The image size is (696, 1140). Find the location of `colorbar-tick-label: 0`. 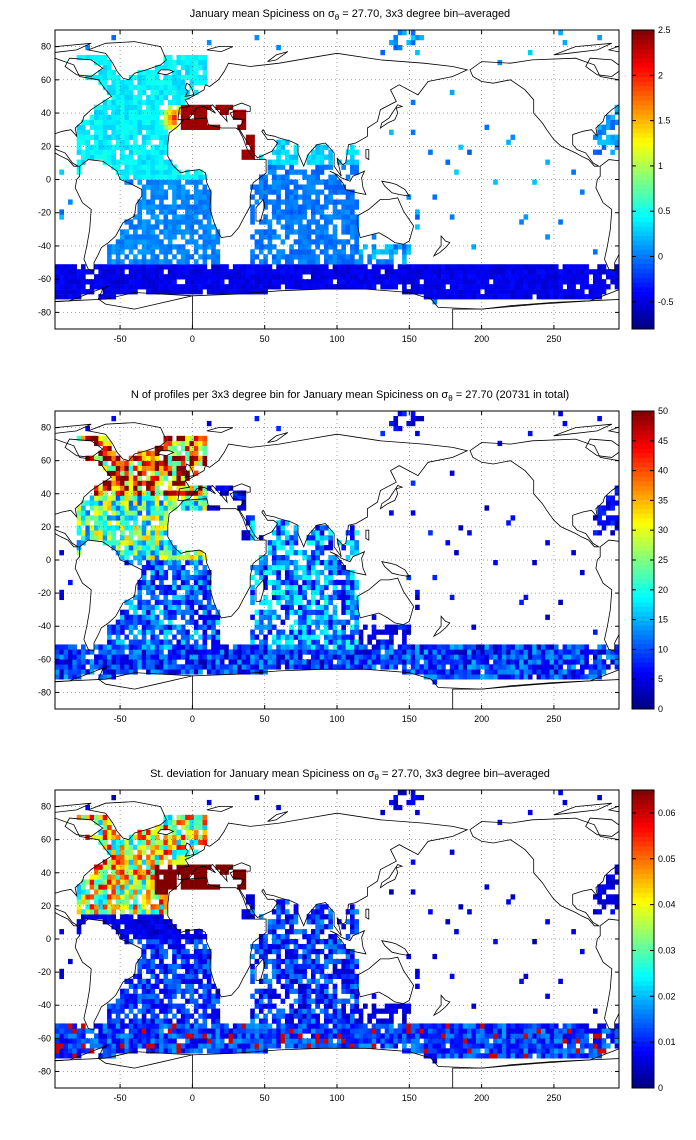

colorbar-tick-label: 0 is located at coordinates (660, 709).